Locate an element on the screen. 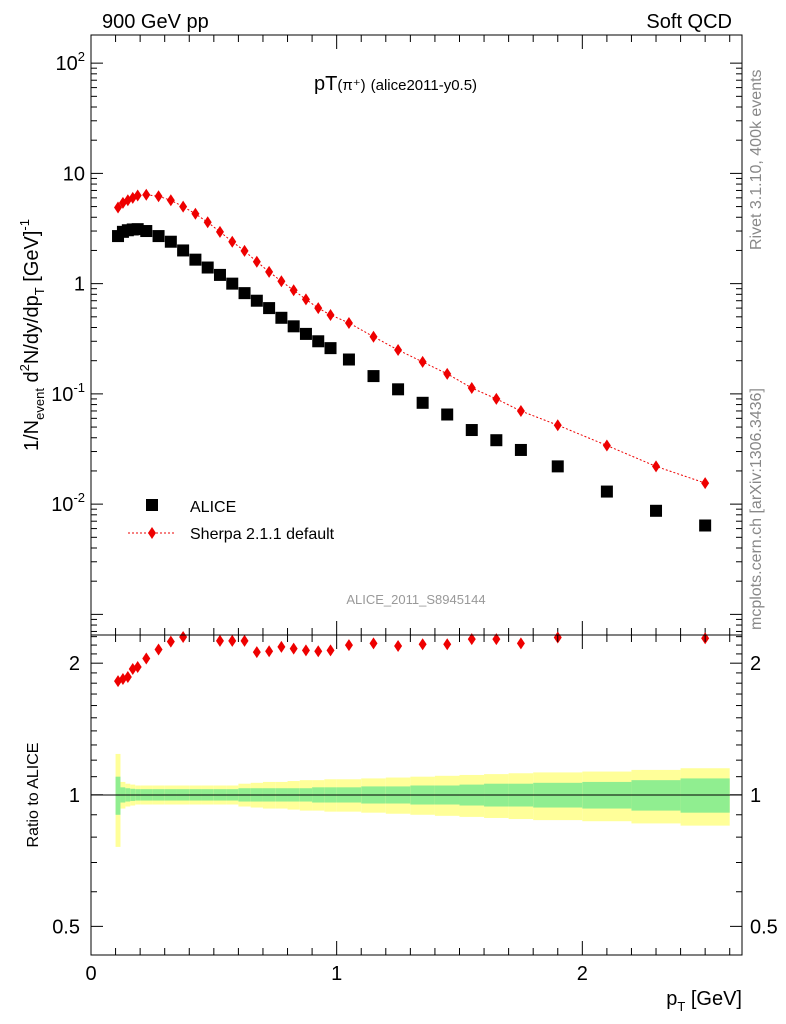  legend-marker-alice is located at coordinates (152, 505).